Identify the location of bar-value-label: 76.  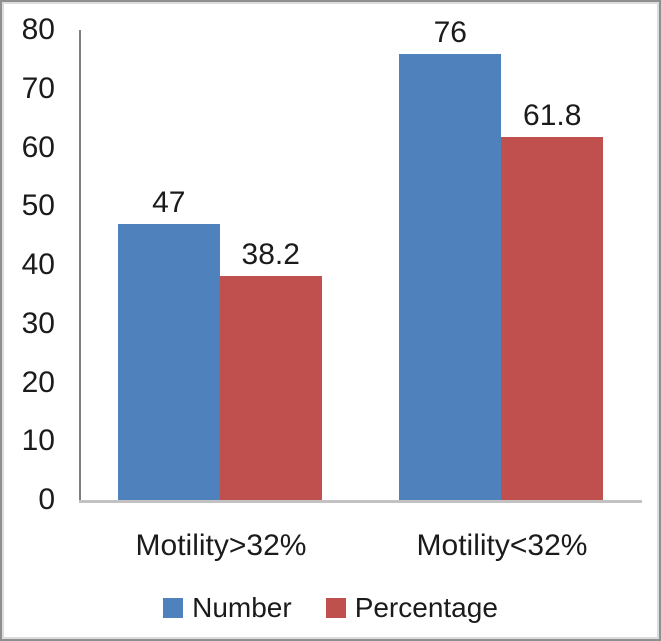
(450, 32).